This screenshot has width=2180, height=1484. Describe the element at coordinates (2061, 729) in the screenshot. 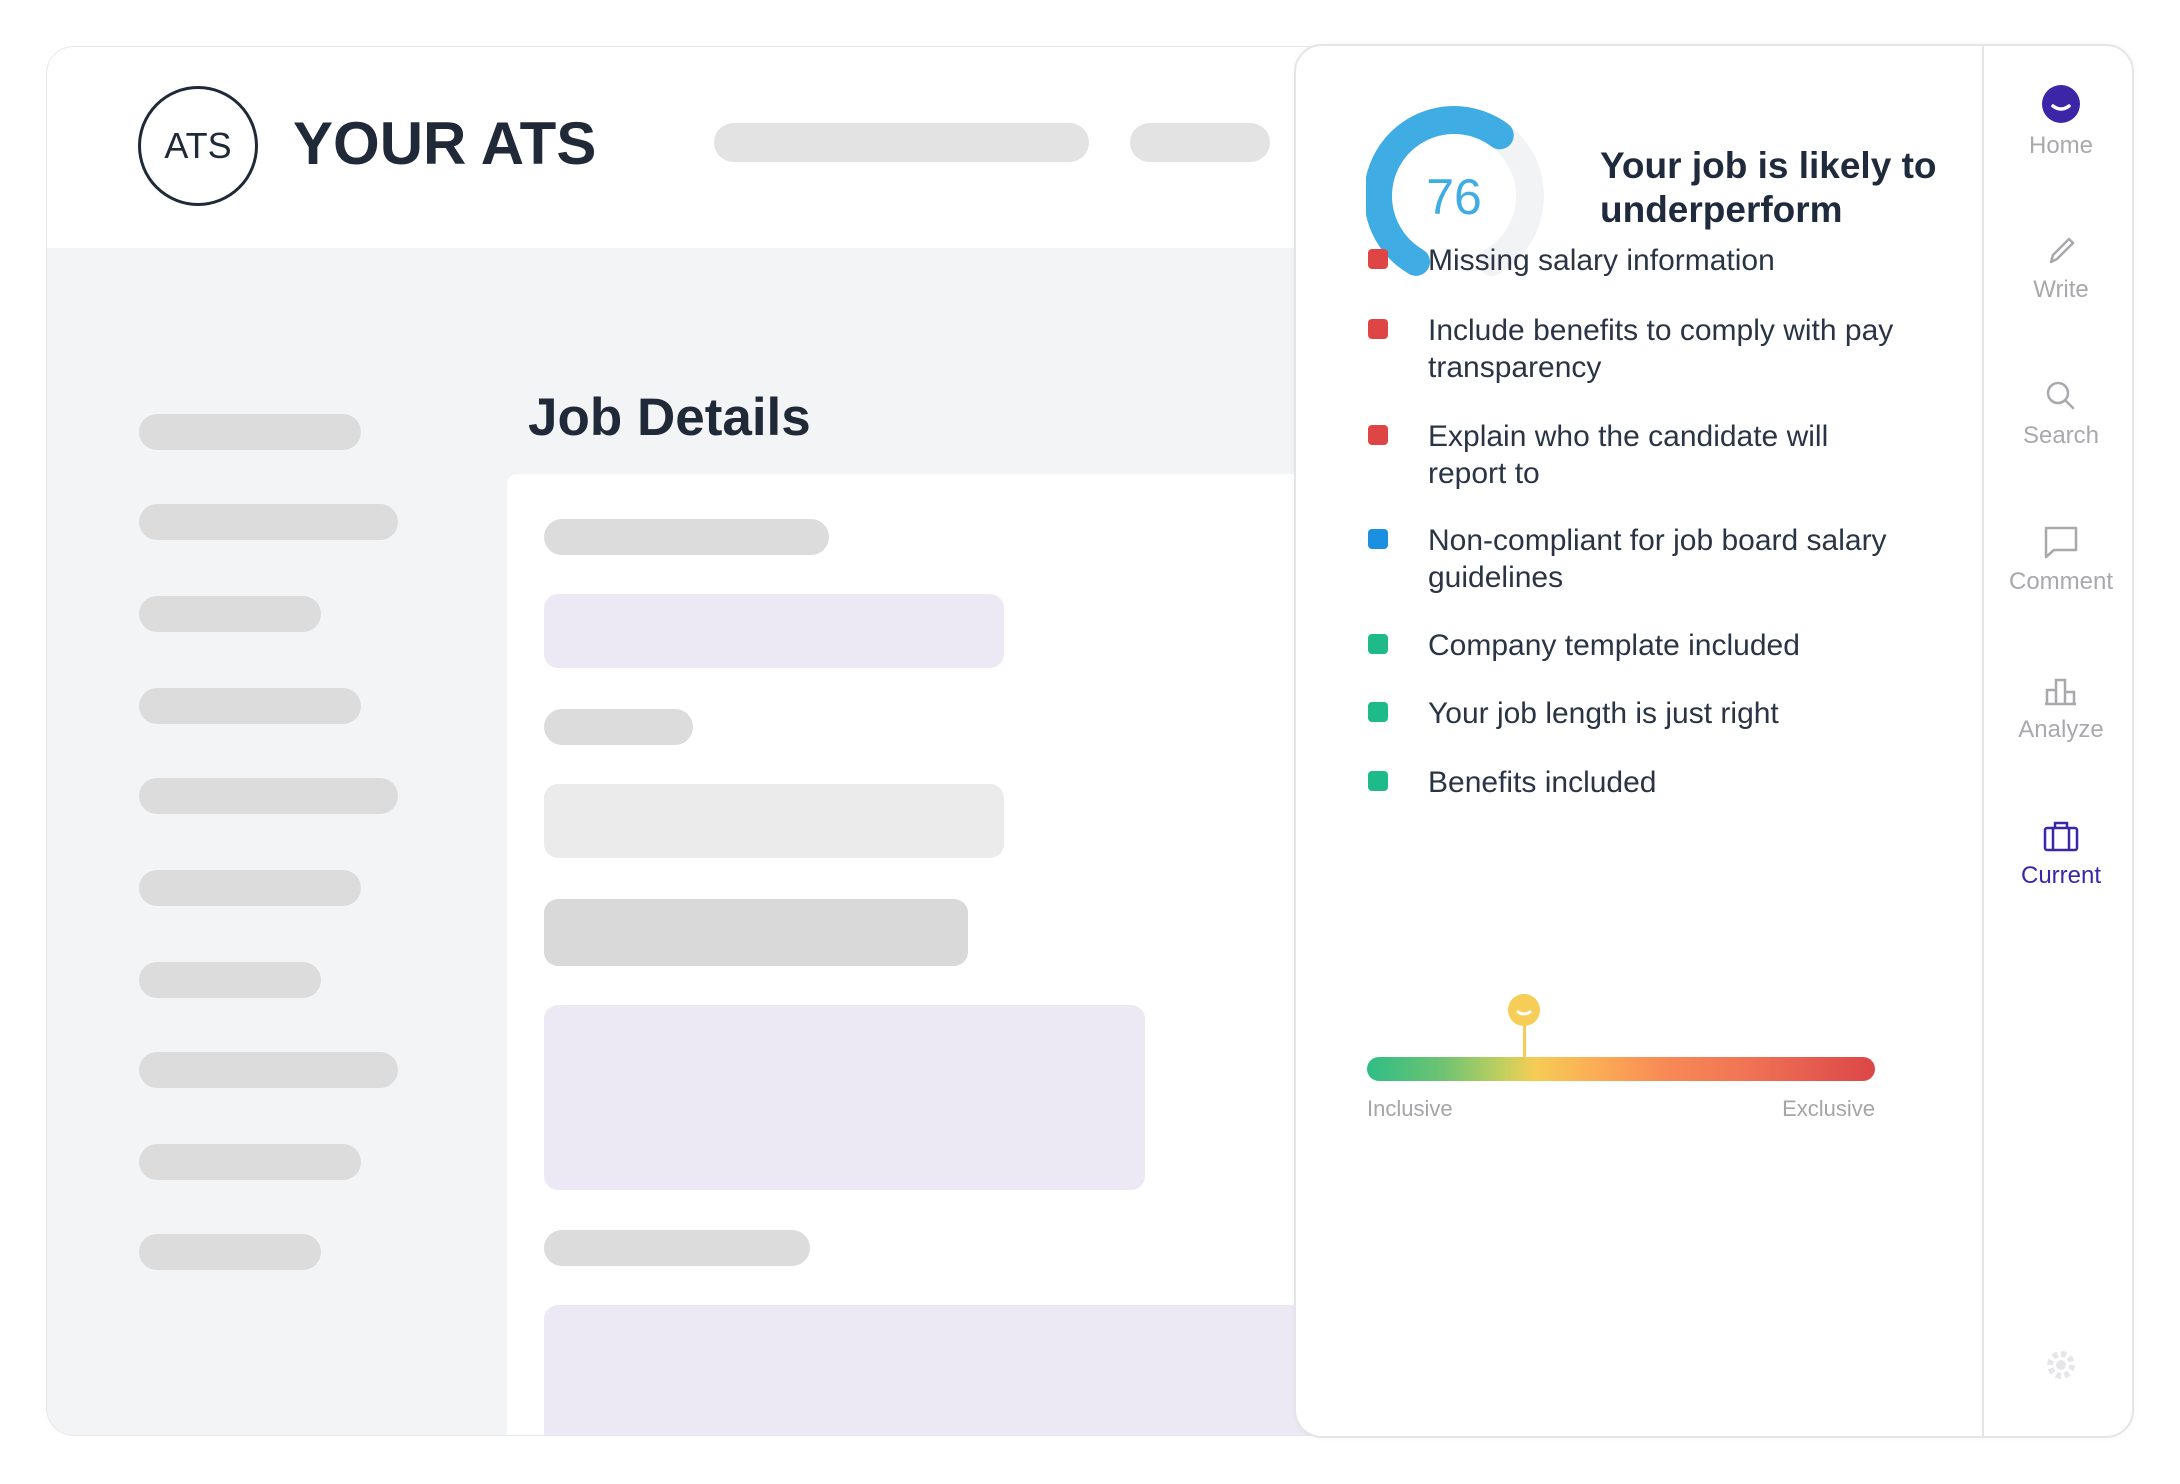

I see `sidebar-item-label: Analyze` at that location.